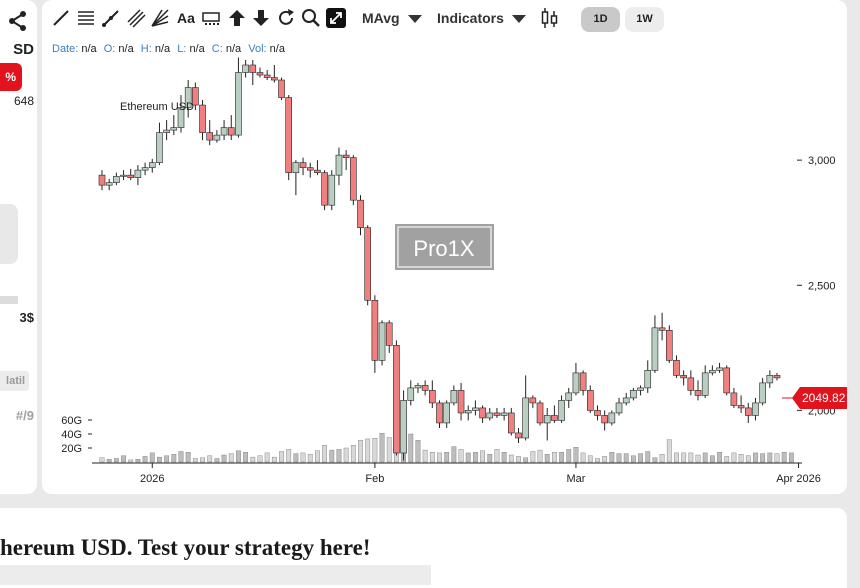 Image resolution: width=860 pixels, height=588 pixels. What do you see at coordinates (481, 18) in the screenshot?
I see `indicators-dropdown: Indicators` at bounding box center [481, 18].